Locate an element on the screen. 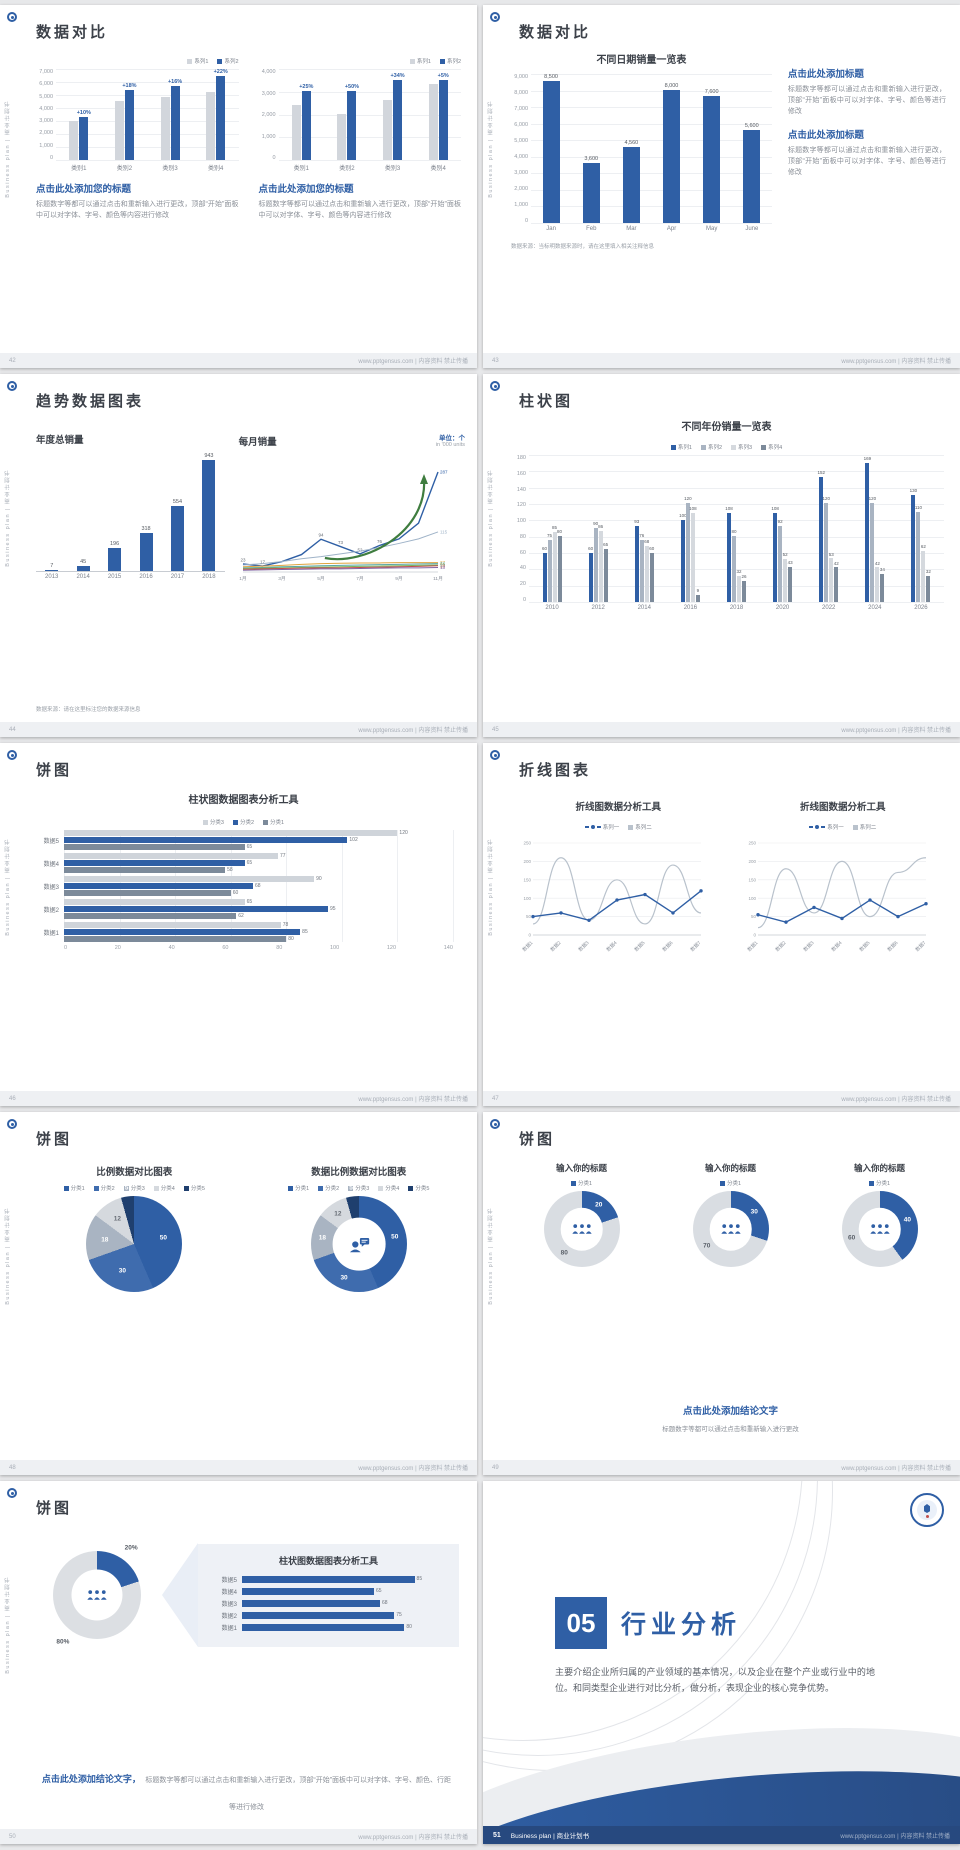  vb-xt: 2010 is located at coordinates (552, 608).